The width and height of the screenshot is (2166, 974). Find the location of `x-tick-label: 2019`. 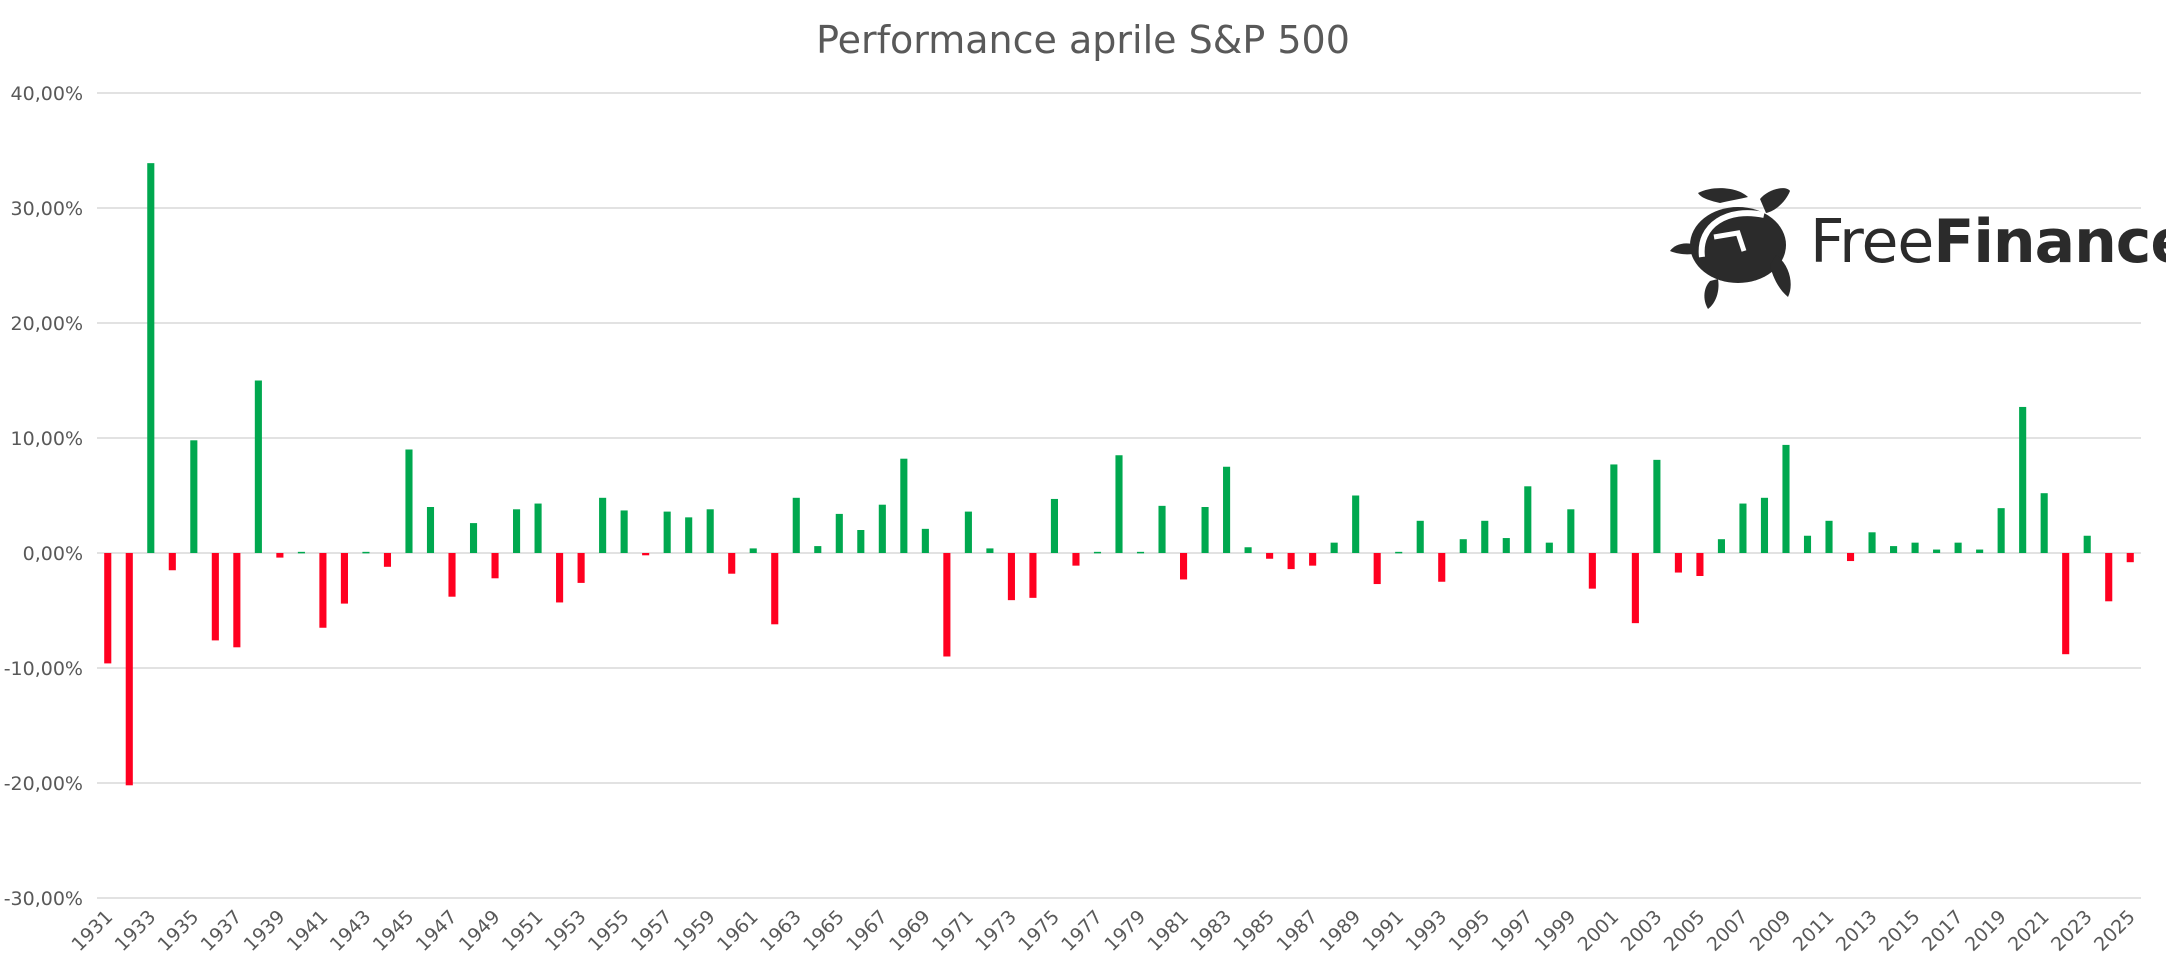

x-tick-label: 2019 is located at coordinates (1986, 931).